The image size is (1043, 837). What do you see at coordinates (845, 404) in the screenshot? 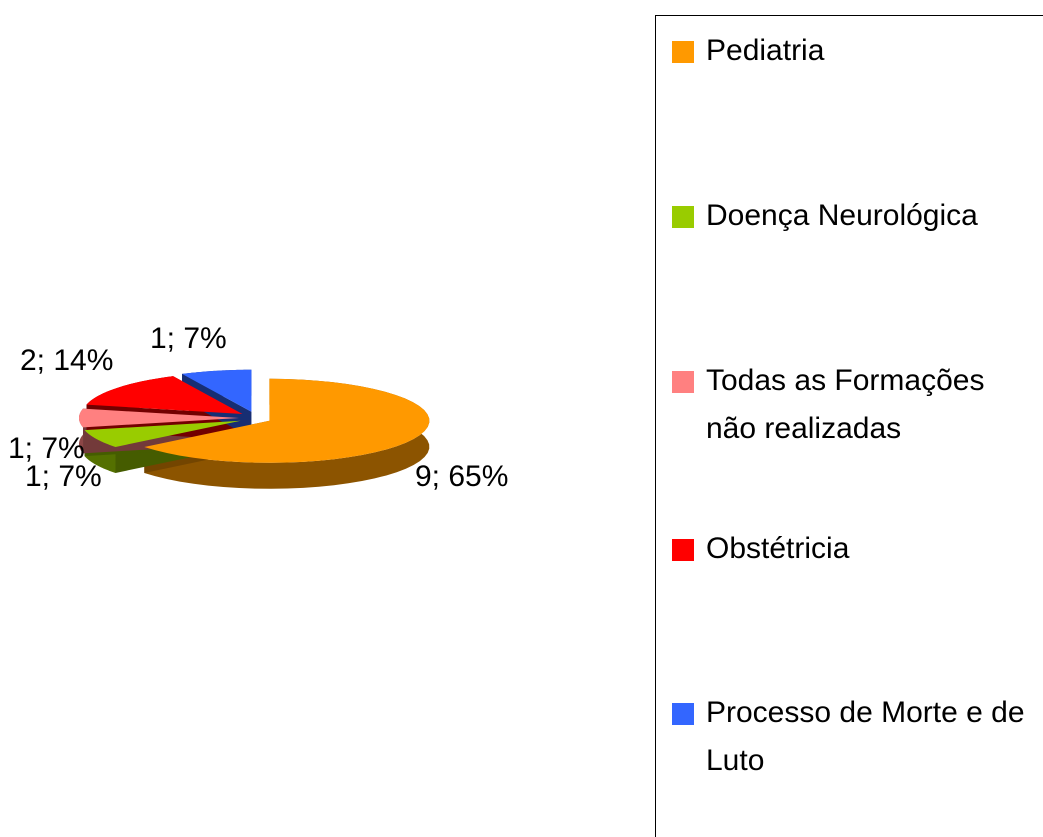
I see `legend-label: Todas as Formações não realizadas` at bounding box center [845, 404].